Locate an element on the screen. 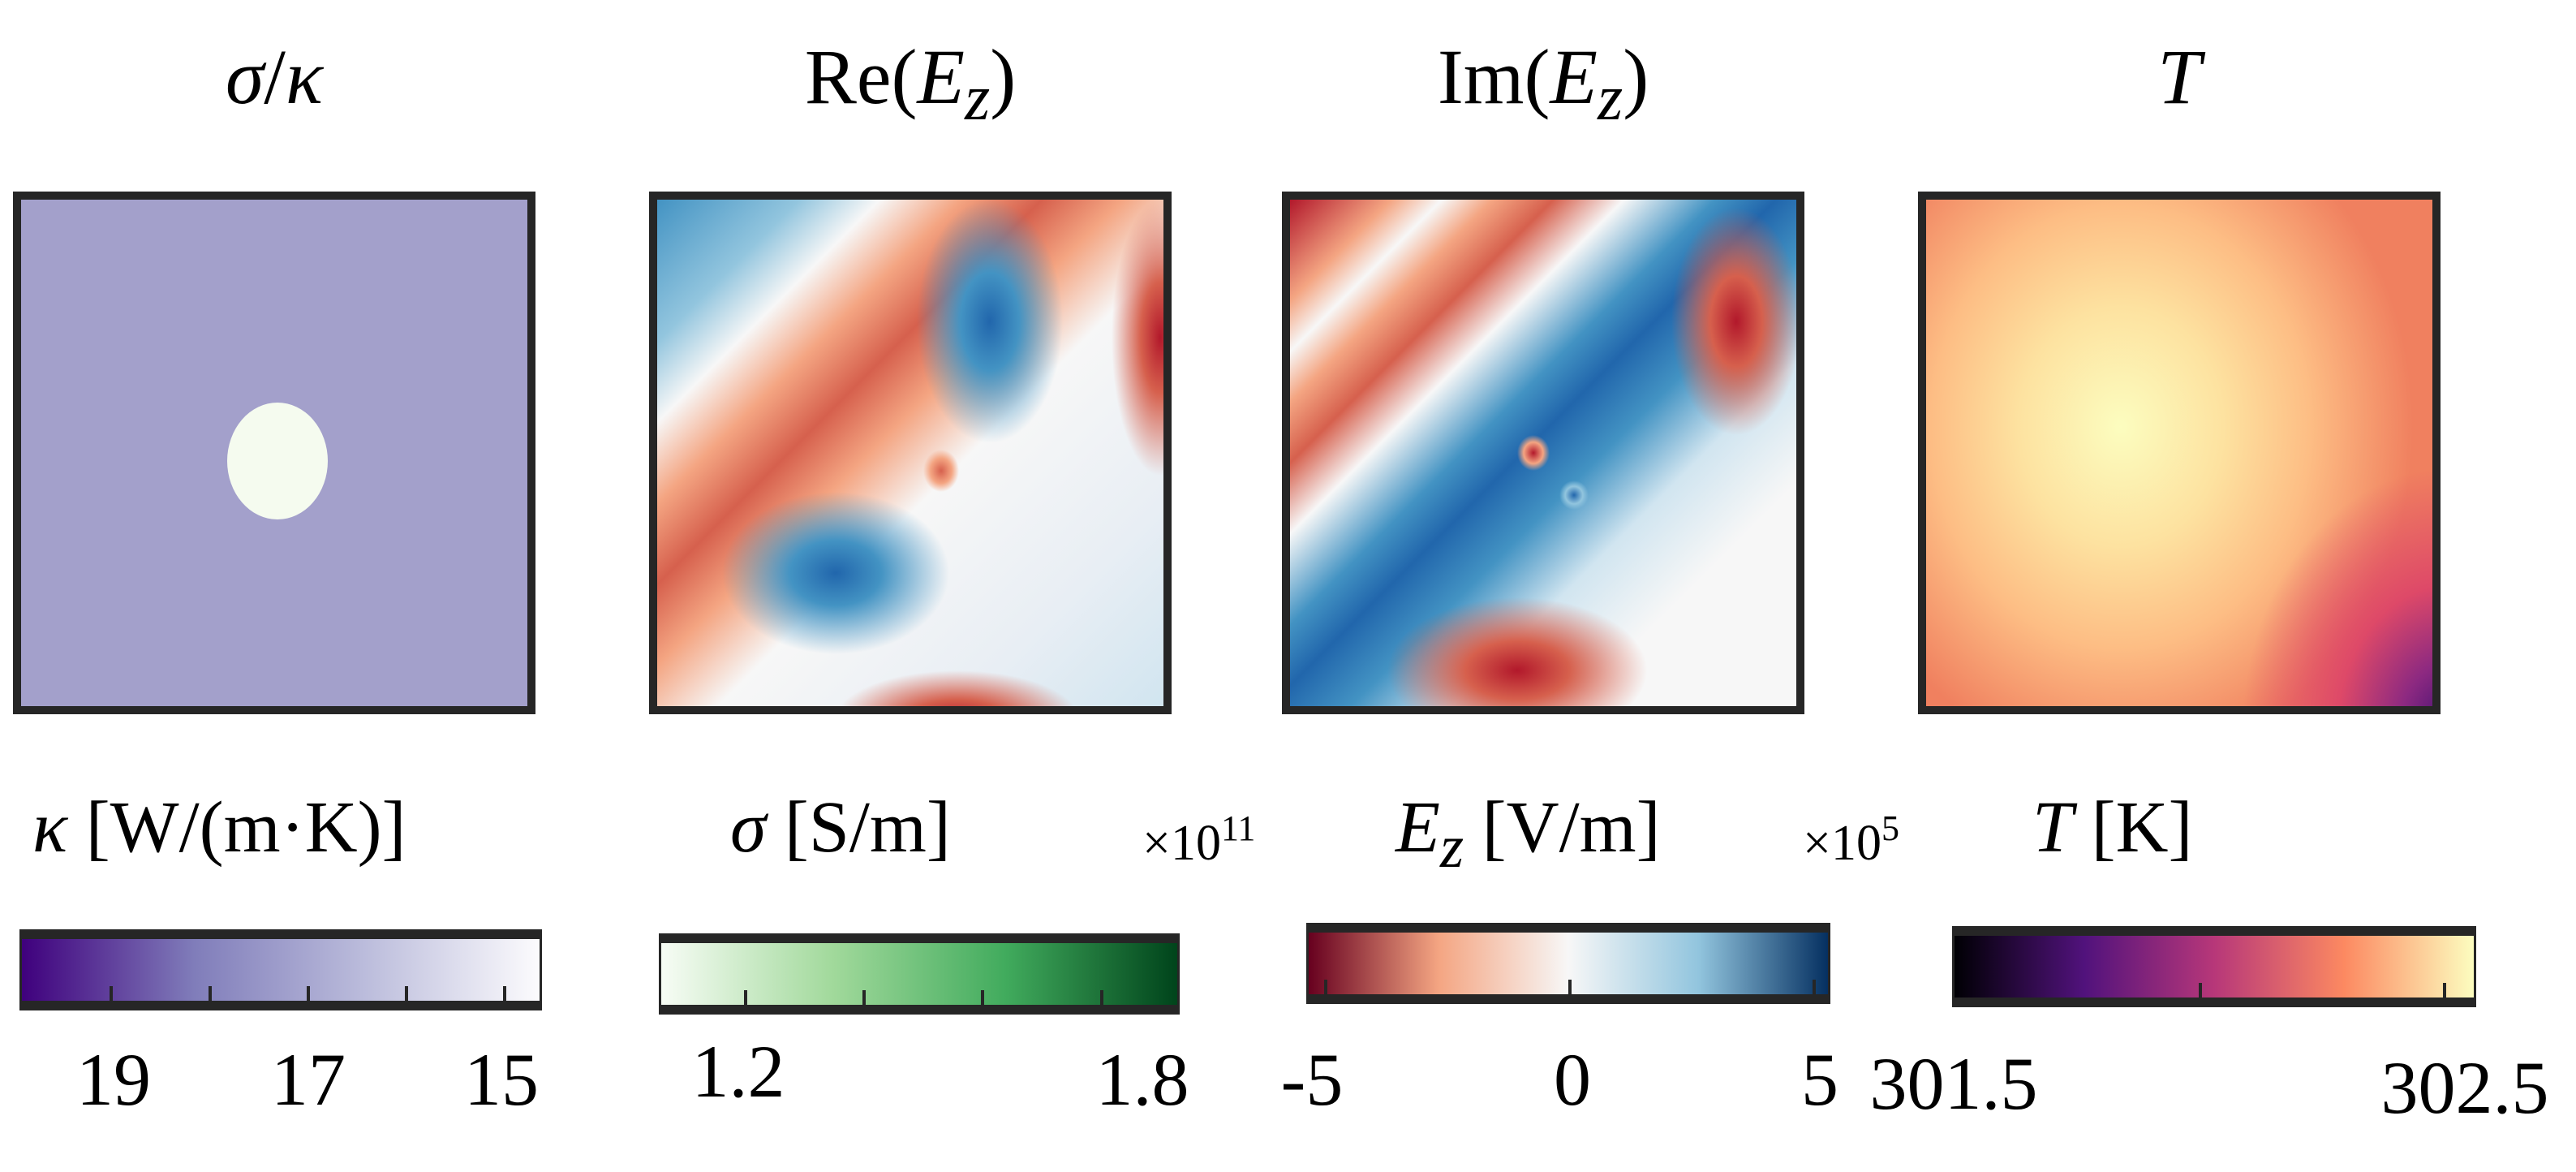 The width and height of the screenshot is (2576, 1172). panel-title-re-ez: Re(Ez) is located at coordinates (910, 87).